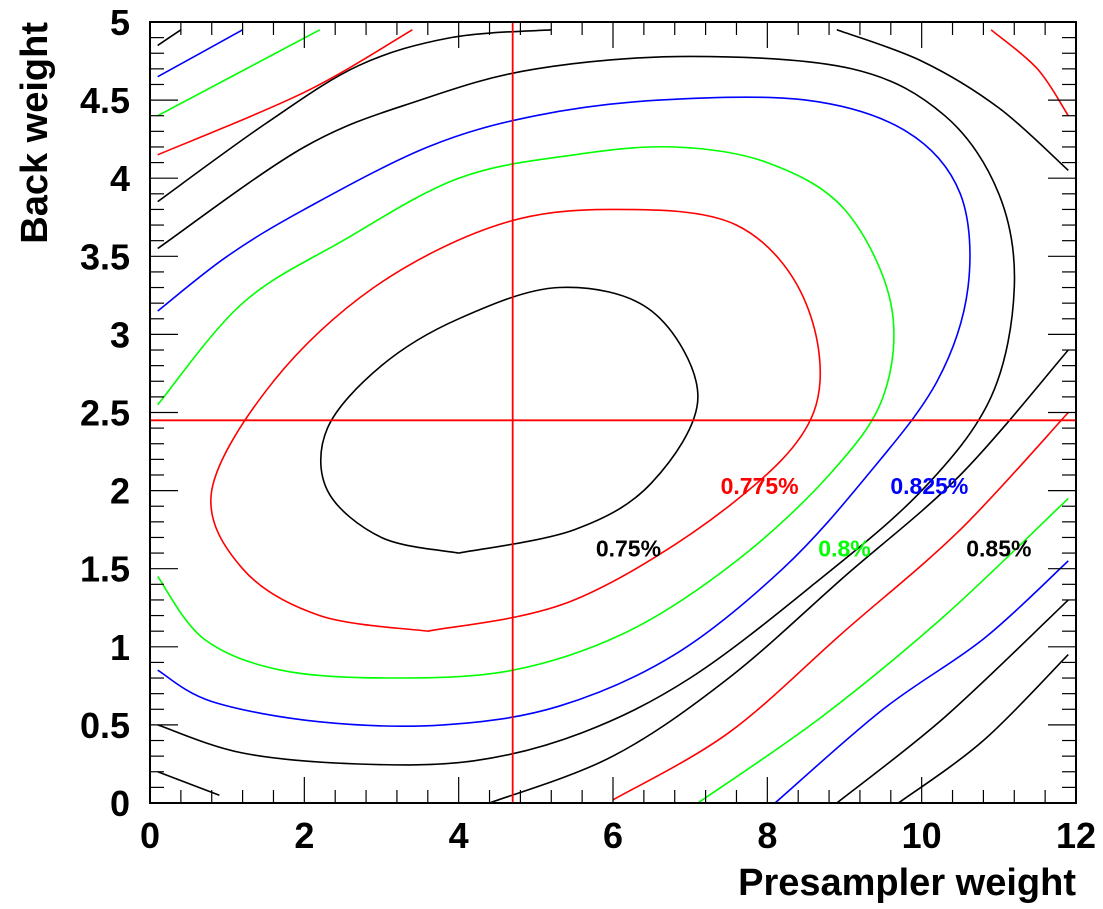 The width and height of the screenshot is (1103, 909). What do you see at coordinates (105, 413) in the screenshot?
I see `y-tick-label: 2.5` at bounding box center [105, 413].